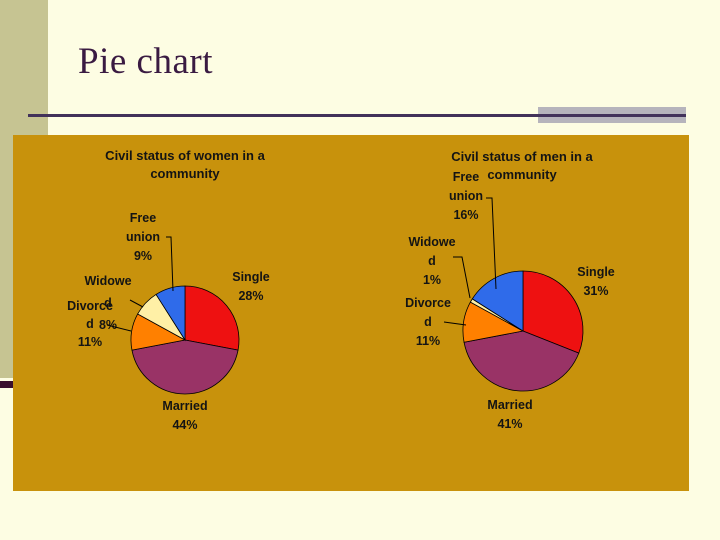 This screenshot has width=720, height=540. I want to click on title-rule-line, so click(357, 115).